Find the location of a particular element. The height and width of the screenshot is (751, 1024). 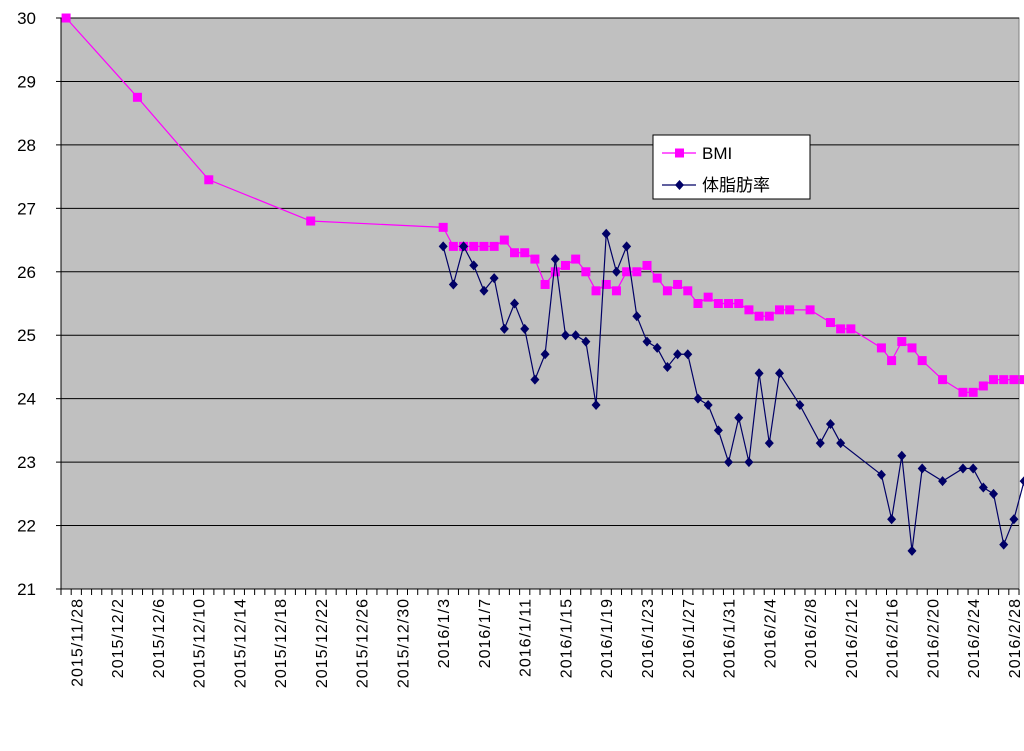

x-tick-label: 2016/2/16 is located at coordinates (893, 638).